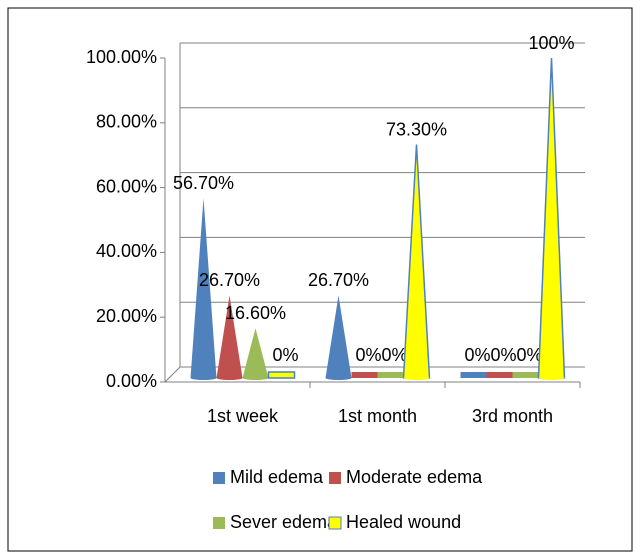 This screenshot has height=560, width=641. I want to click on x-tick-label: 3rd month, so click(512, 416).